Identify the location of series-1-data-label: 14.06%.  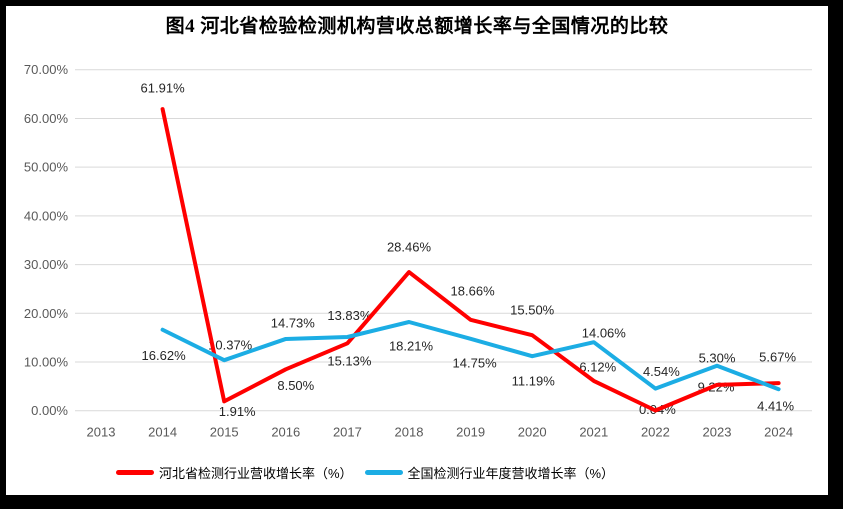
(604, 333).